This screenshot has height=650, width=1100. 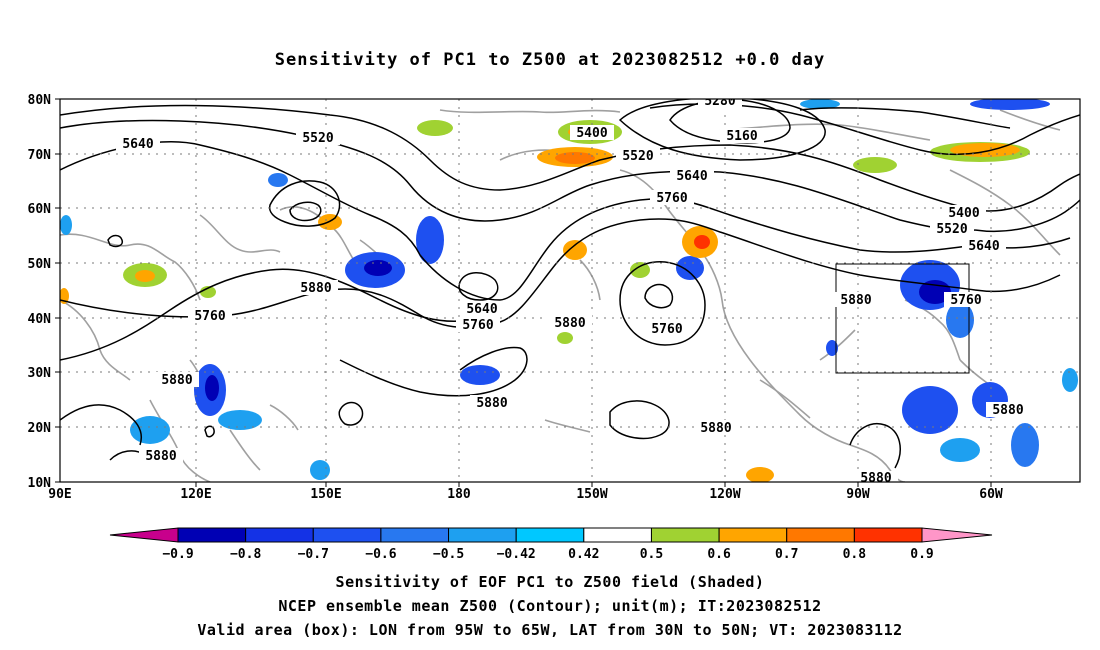 I want to click on colorbar-tick-label: 0.8, so click(x=855, y=554).